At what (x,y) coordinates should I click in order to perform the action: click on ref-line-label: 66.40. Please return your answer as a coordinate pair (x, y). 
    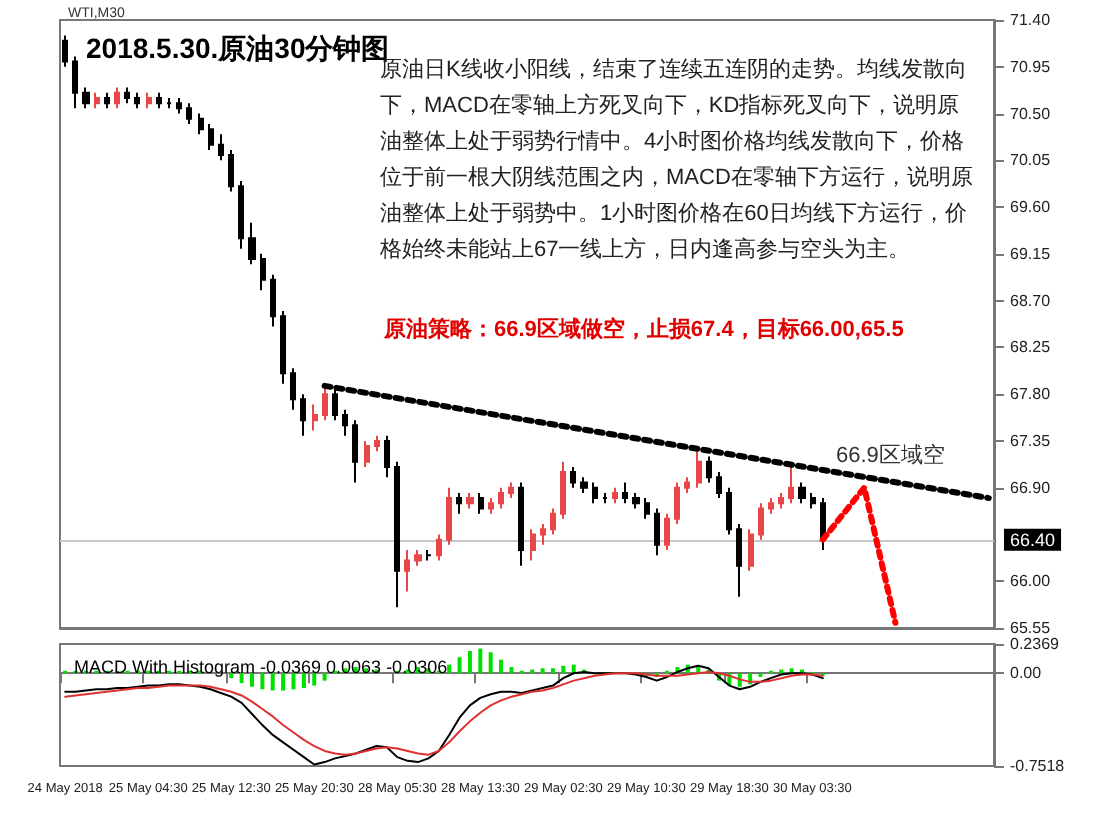
    Looking at the image, I should click on (1033, 539).